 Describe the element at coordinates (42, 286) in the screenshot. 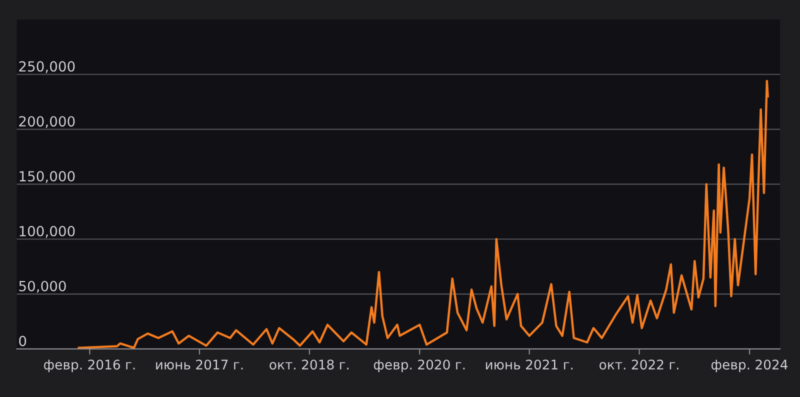

I see `y-tick-label: 50,000` at that location.